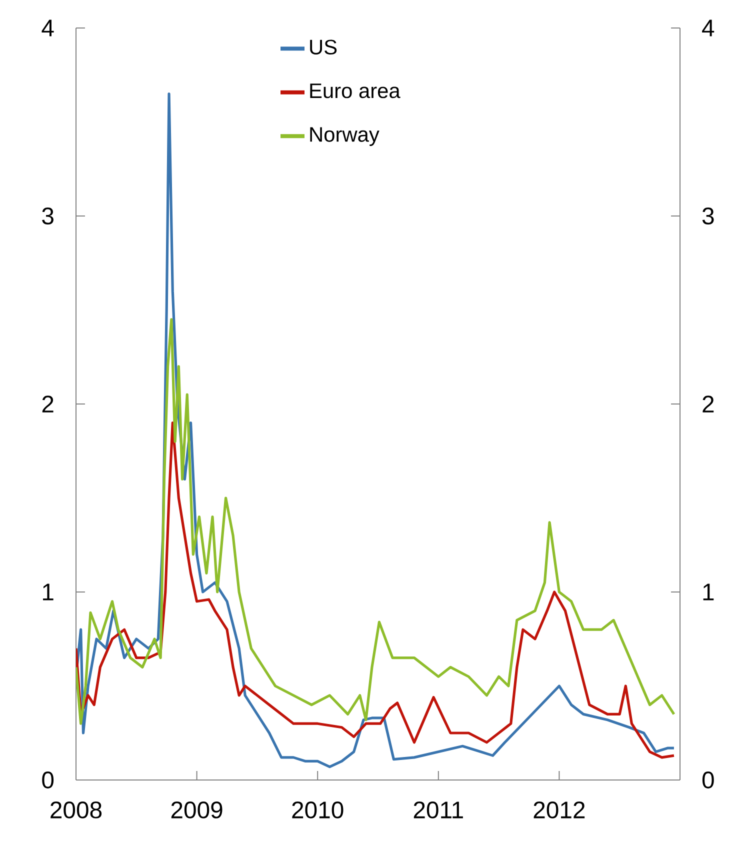  Describe the element at coordinates (708, 28) in the screenshot. I see `y2-tick-label: 4` at that location.